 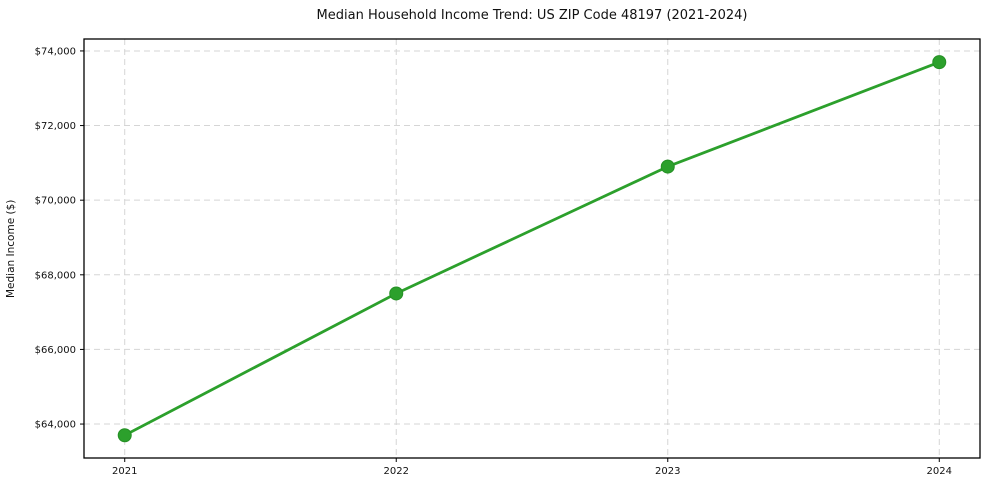 I want to click on x-tick-label: 2024, so click(x=939, y=471).